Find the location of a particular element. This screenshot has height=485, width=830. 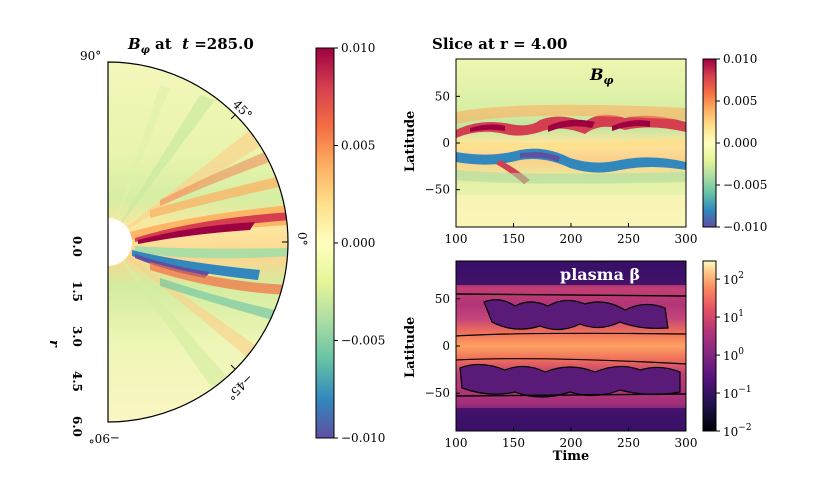

polar-angle-tick-90: 90° is located at coordinates (90, 56).